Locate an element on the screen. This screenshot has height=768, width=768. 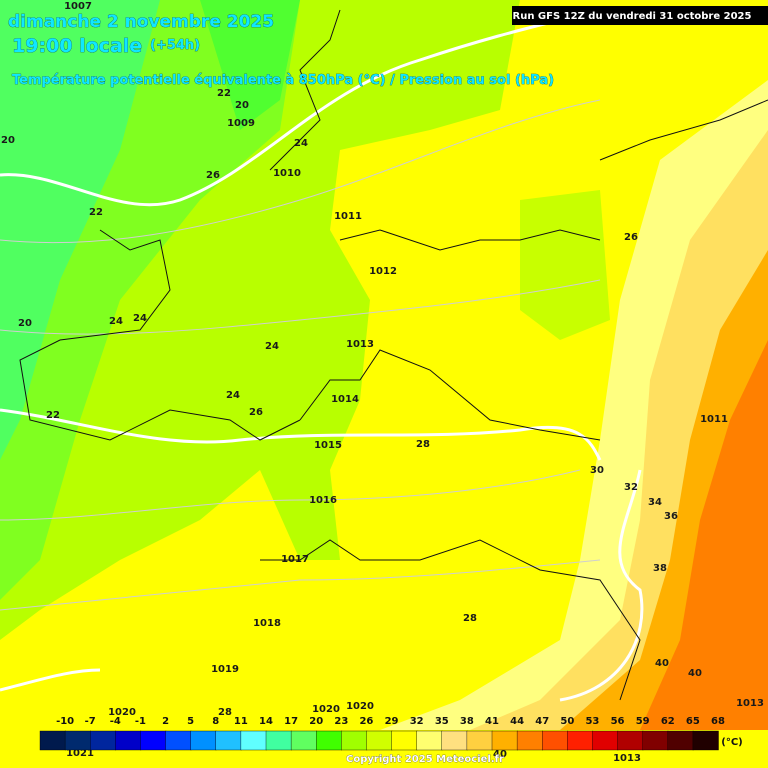
legend-tick: 2 is located at coordinates (165, 721).